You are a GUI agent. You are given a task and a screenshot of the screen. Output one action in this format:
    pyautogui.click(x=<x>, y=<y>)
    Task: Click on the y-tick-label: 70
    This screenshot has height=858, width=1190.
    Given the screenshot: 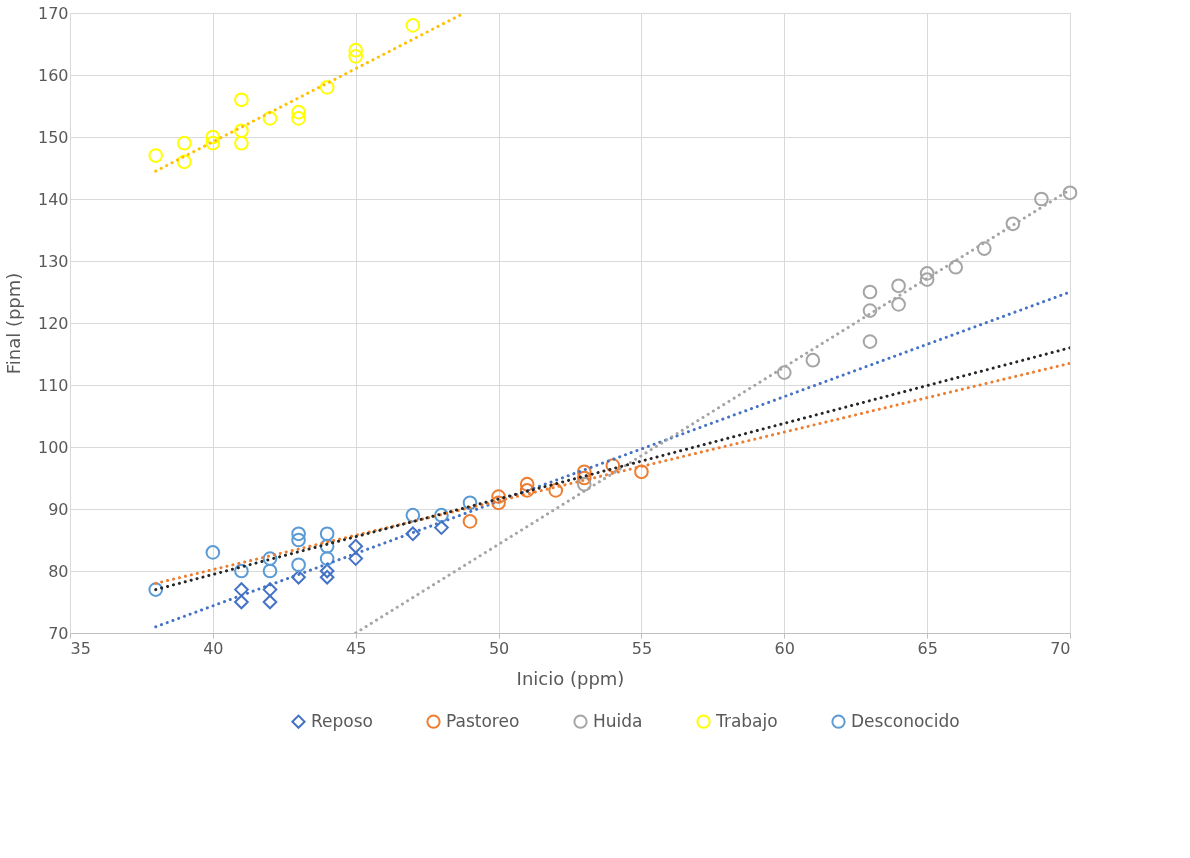 What is the action you would take?
    pyautogui.click(x=58, y=633)
    